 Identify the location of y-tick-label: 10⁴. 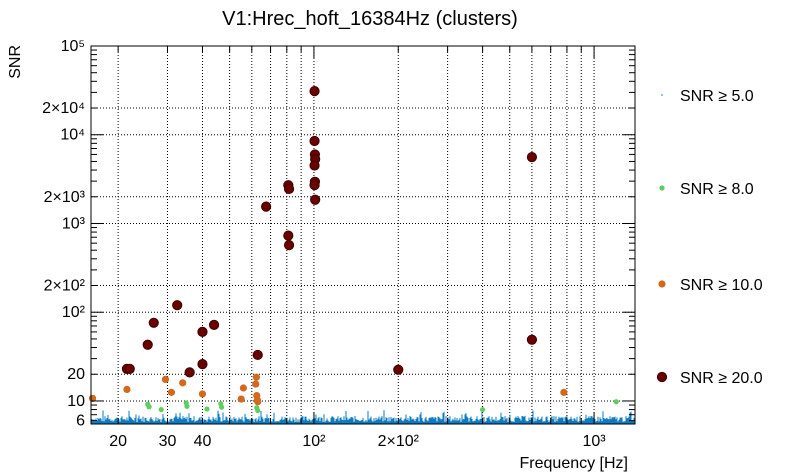
(72, 135).